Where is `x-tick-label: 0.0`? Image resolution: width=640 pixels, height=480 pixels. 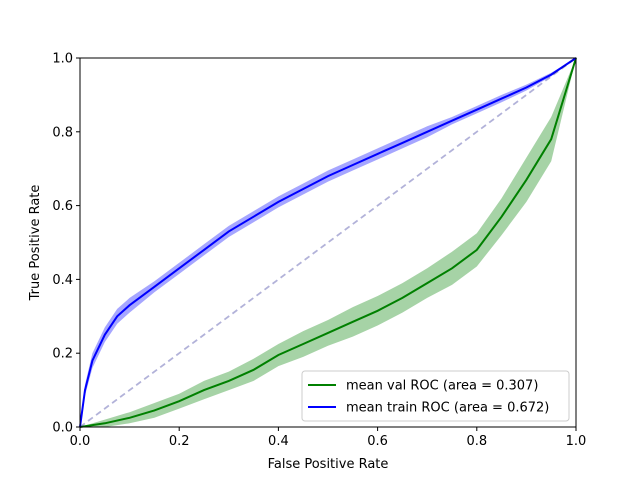 x-tick-label: 0.0 is located at coordinates (80, 441).